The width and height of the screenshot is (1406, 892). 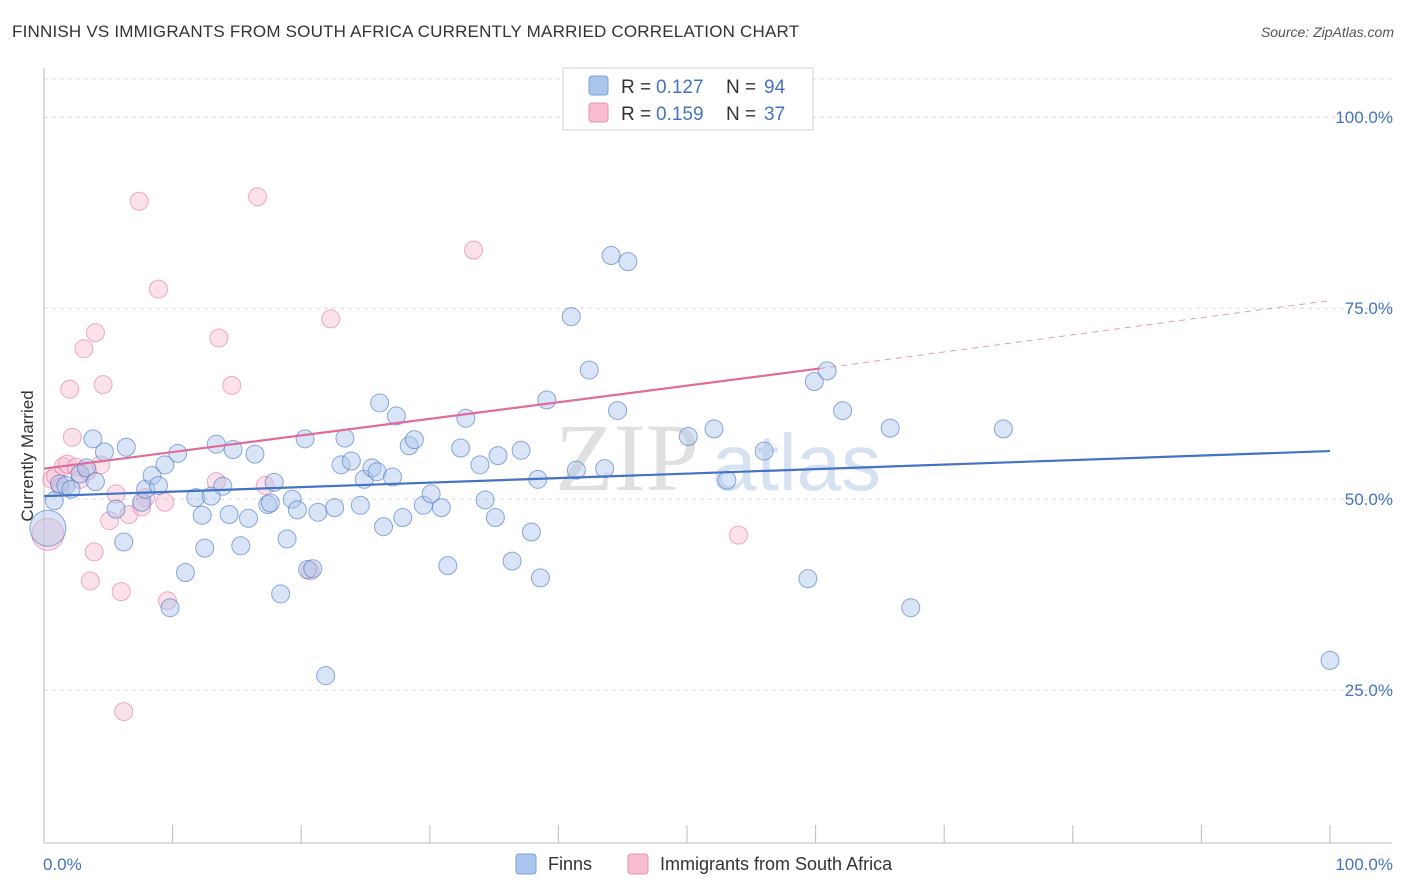 I want to click on y-tick-labels: 25.0% 50.0% 75.0% 100.0%, so click(x=1364, y=404).